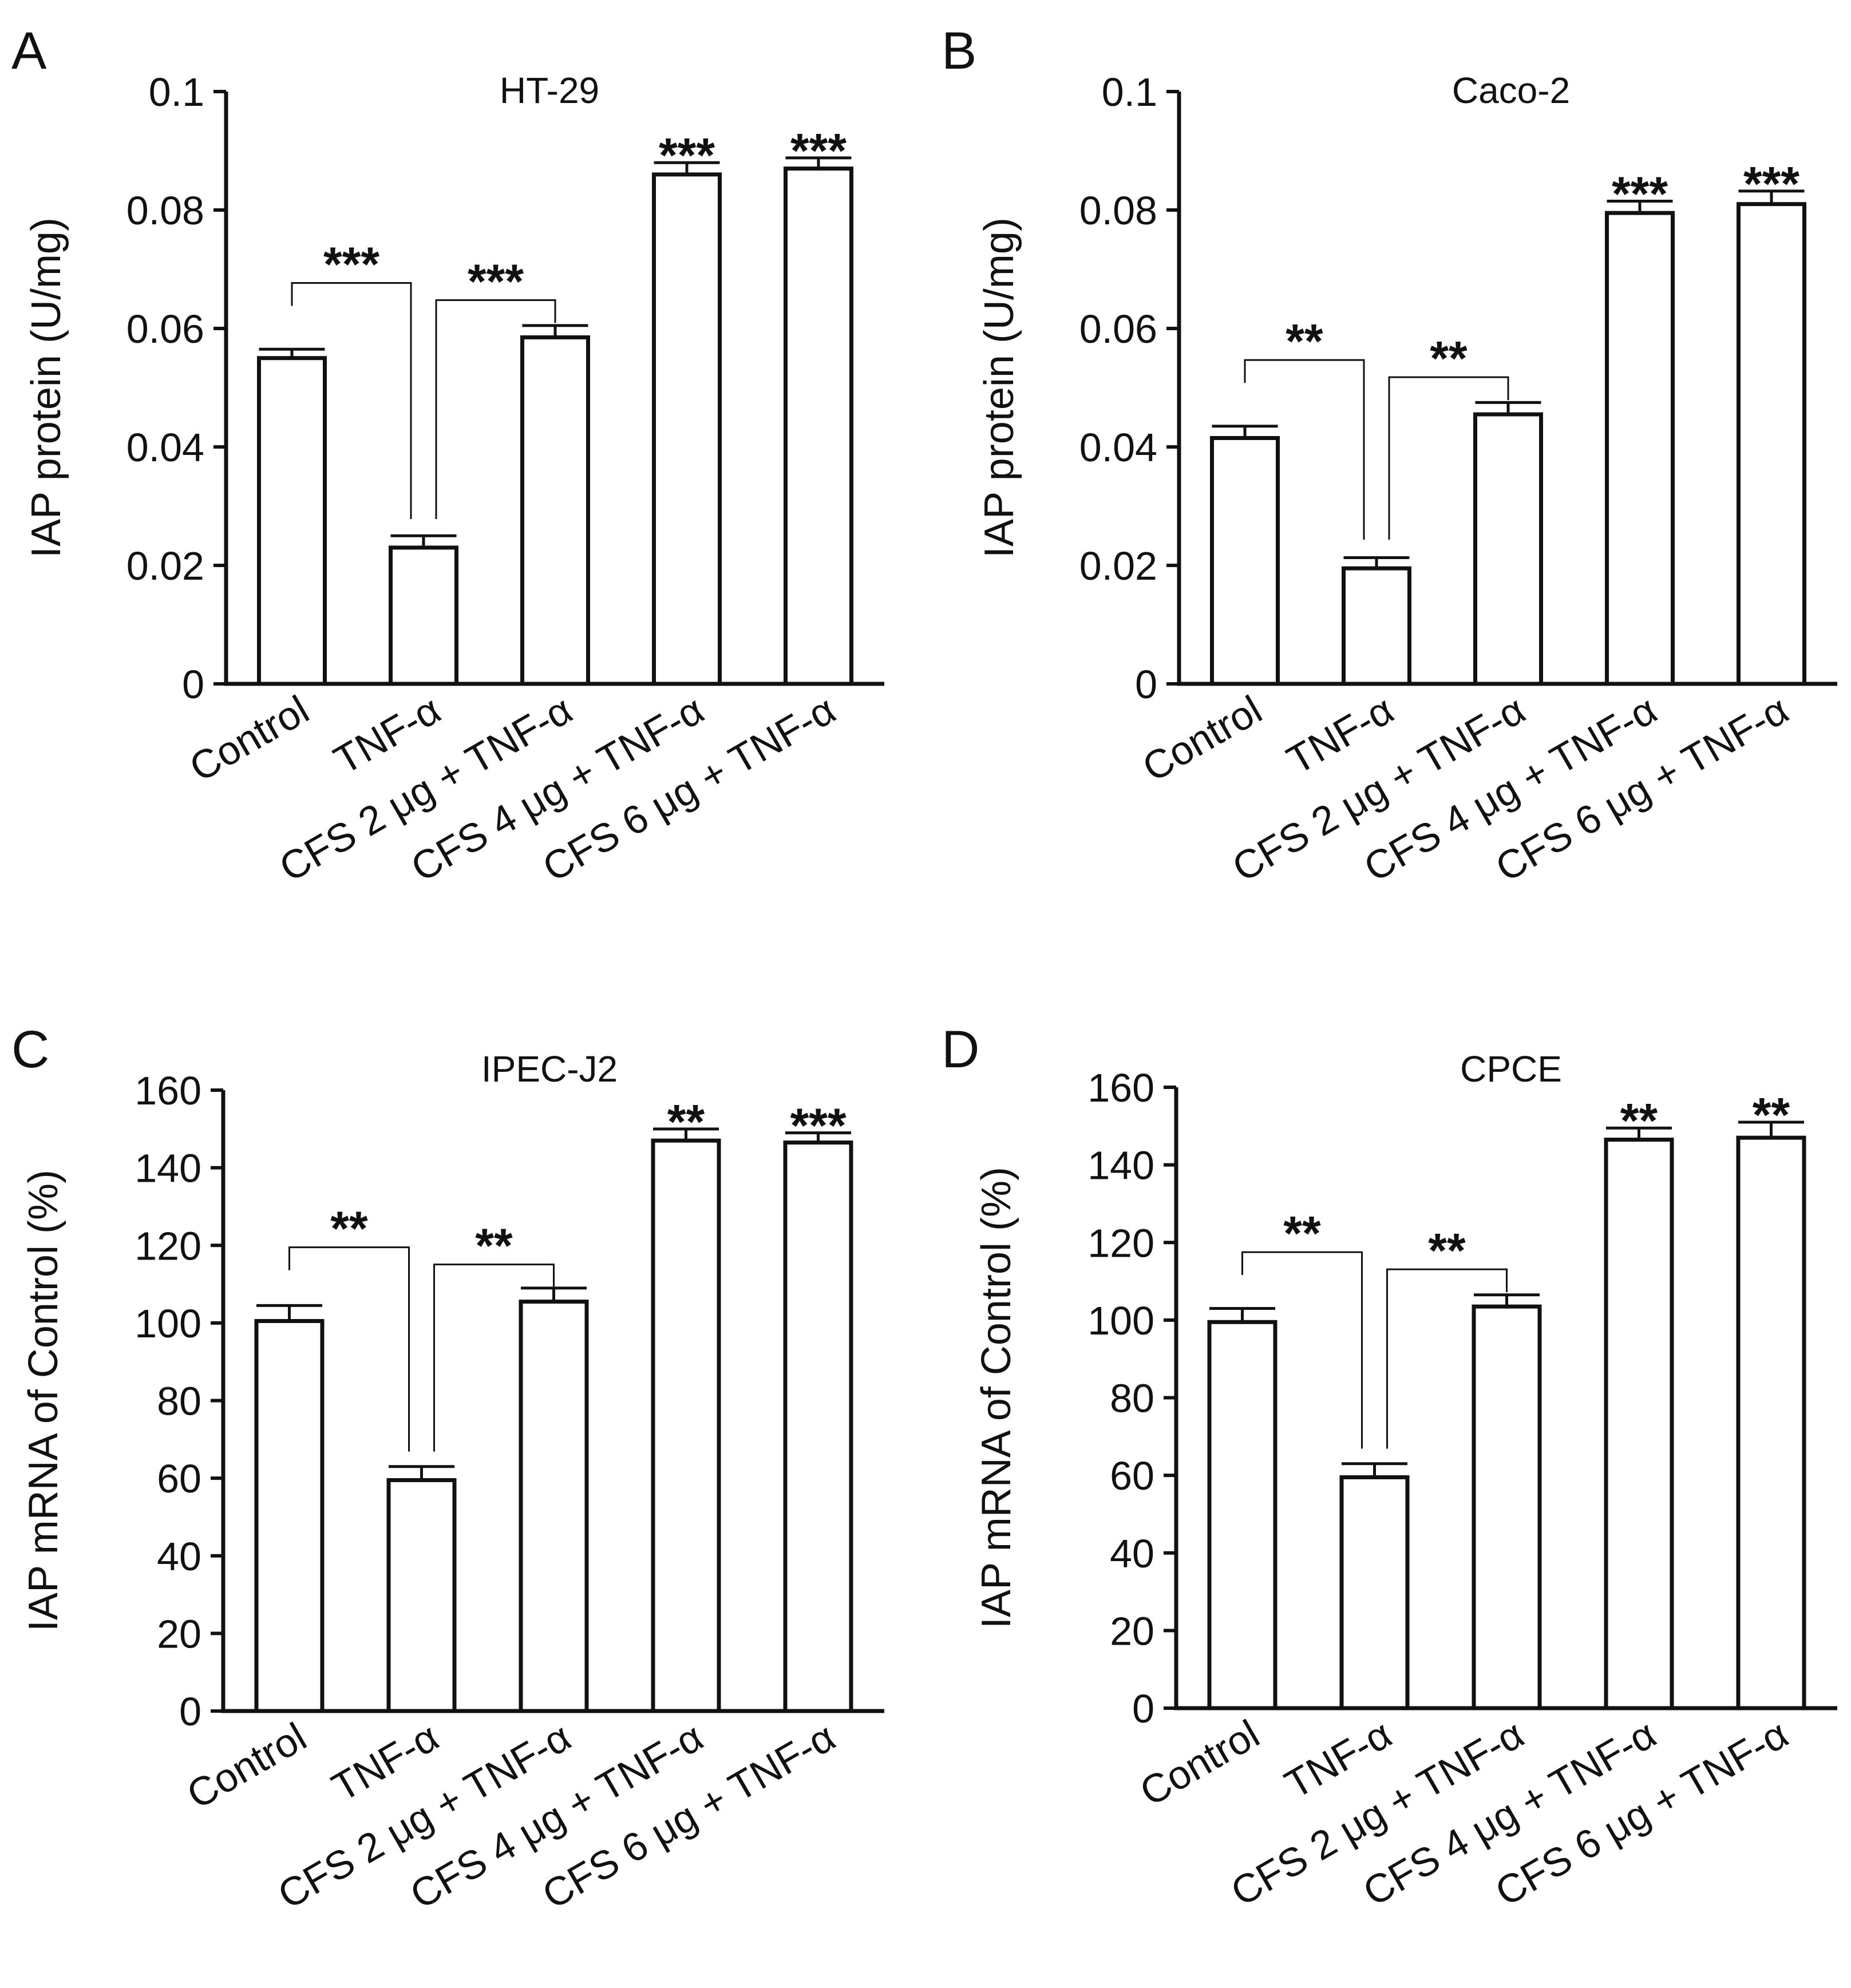 The image size is (1851, 1988). Describe the element at coordinates (961, 1049) in the screenshot. I see `panel-label: D` at that location.